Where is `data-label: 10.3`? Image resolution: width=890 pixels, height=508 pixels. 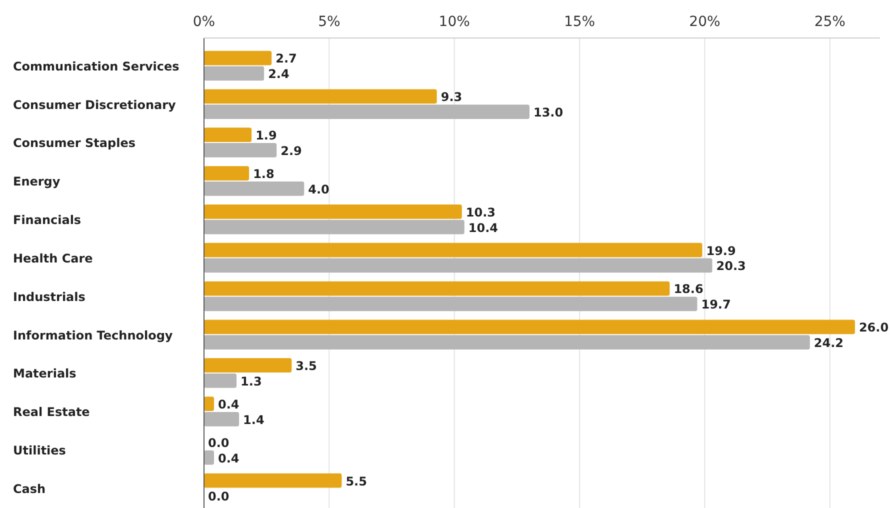
data-label: 10.3 is located at coordinates (481, 212).